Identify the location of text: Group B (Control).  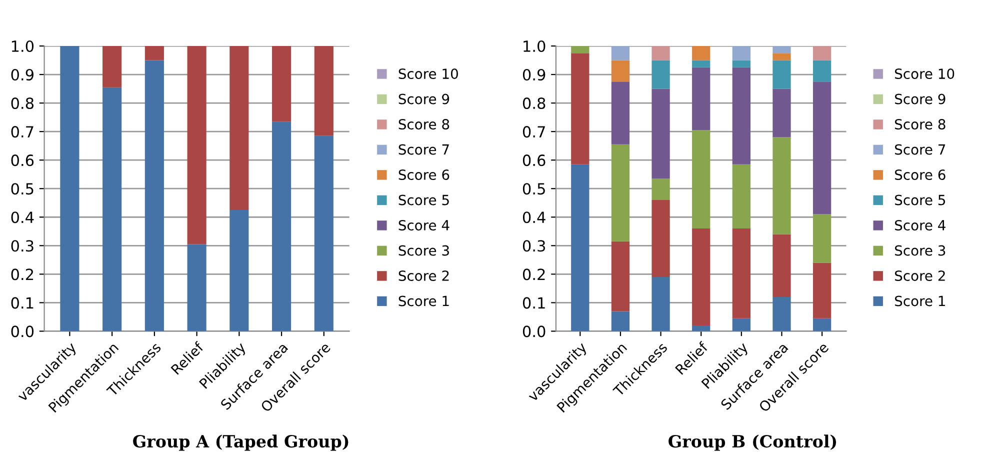
(752, 442).